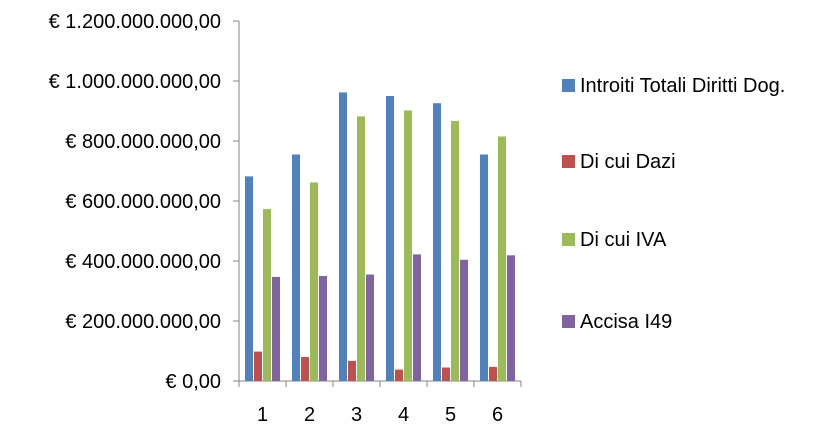 Image resolution: width=814 pixels, height=433 pixels. What do you see at coordinates (193, 382) in the screenshot?
I see `y-tick-label: € 0,00` at bounding box center [193, 382].